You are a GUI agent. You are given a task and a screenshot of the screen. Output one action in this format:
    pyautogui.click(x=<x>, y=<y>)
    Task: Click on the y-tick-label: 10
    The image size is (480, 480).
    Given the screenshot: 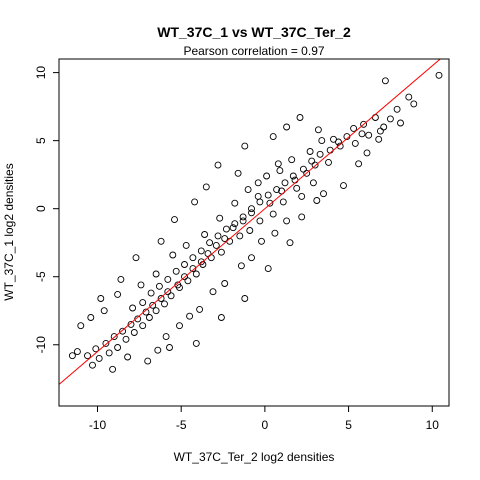 What is the action you would take?
    pyautogui.click(x=41, y=73)
    